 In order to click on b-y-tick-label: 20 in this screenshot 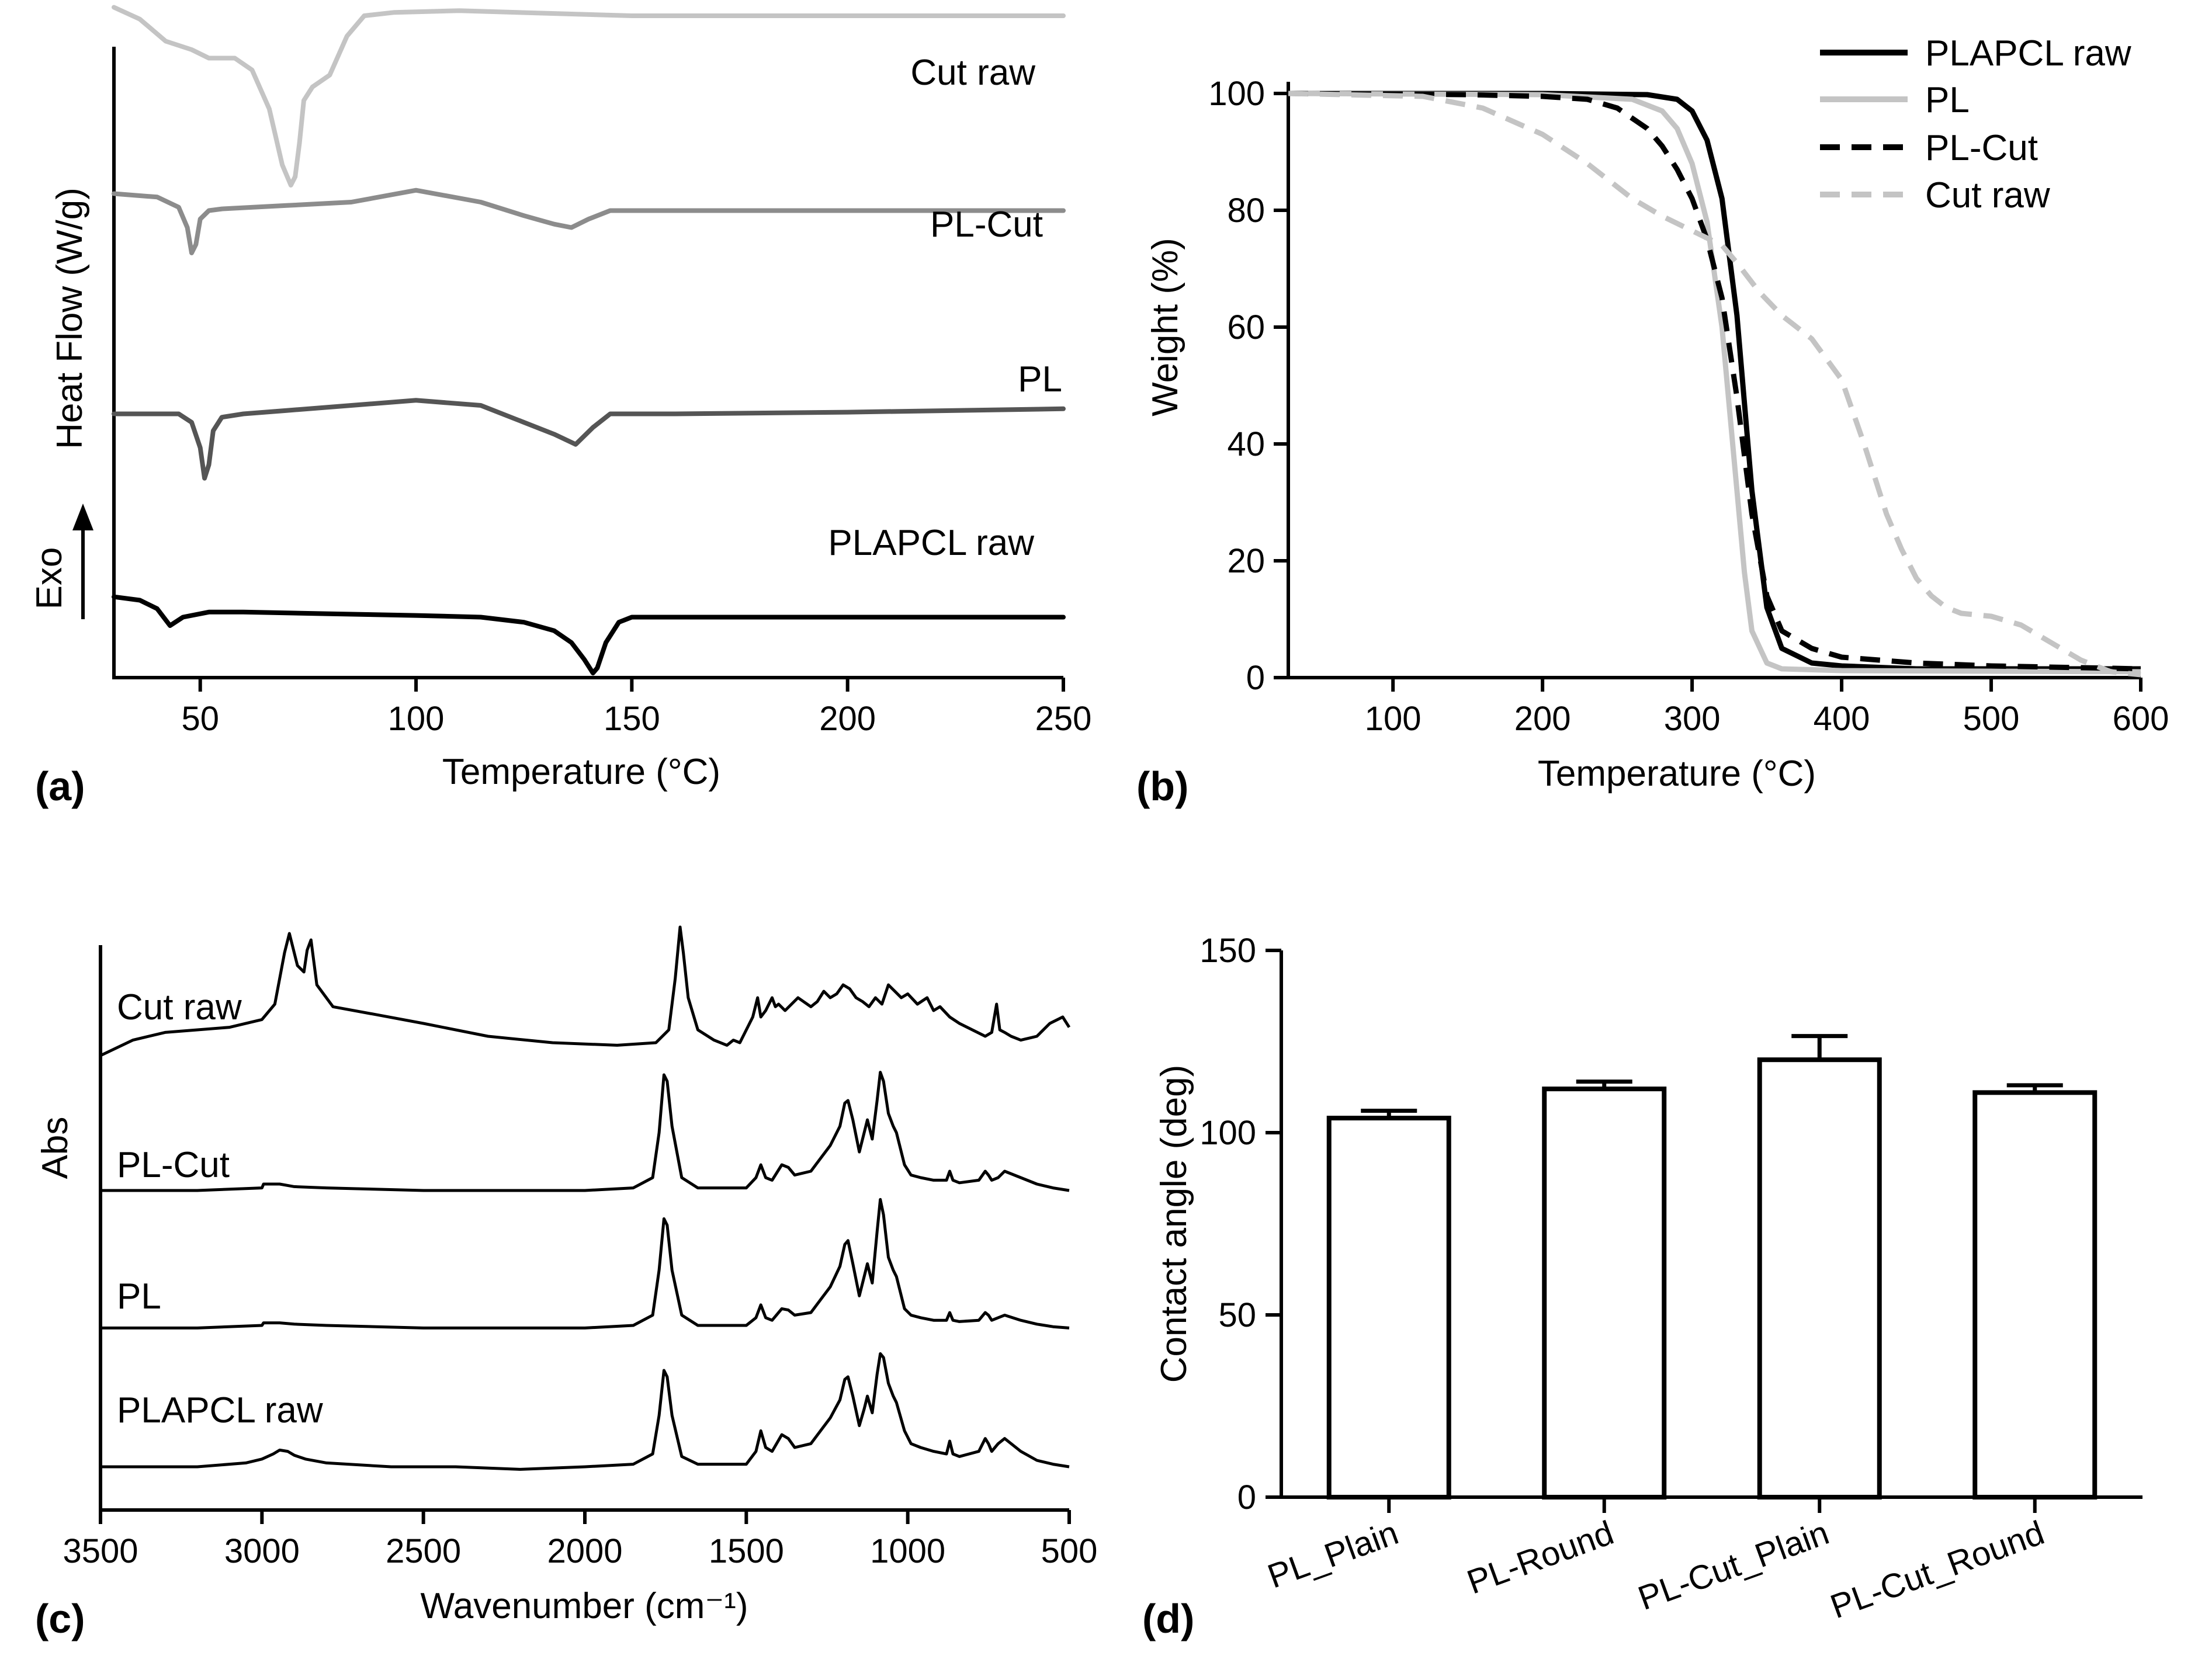, I will do `click(1246, 561)`.